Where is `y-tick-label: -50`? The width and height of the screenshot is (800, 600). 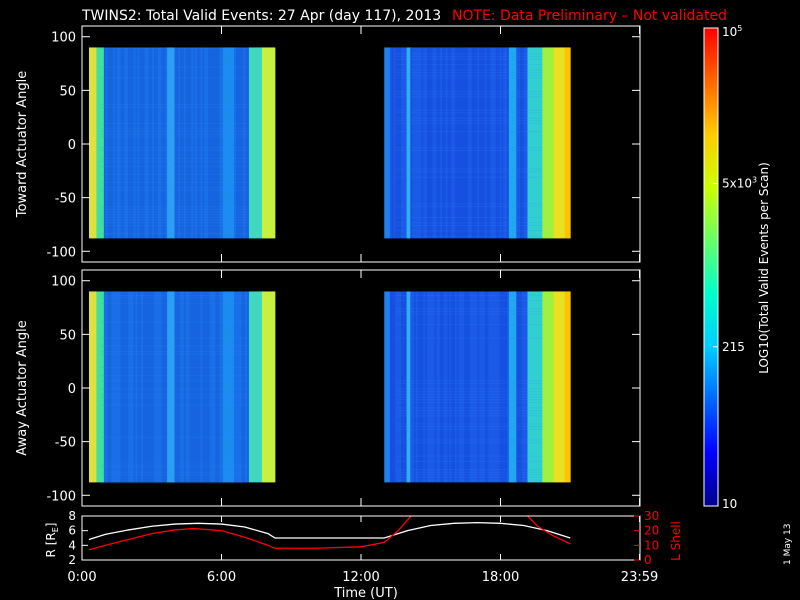 y-tick-label: -50 is located at coordinates (65, 199).